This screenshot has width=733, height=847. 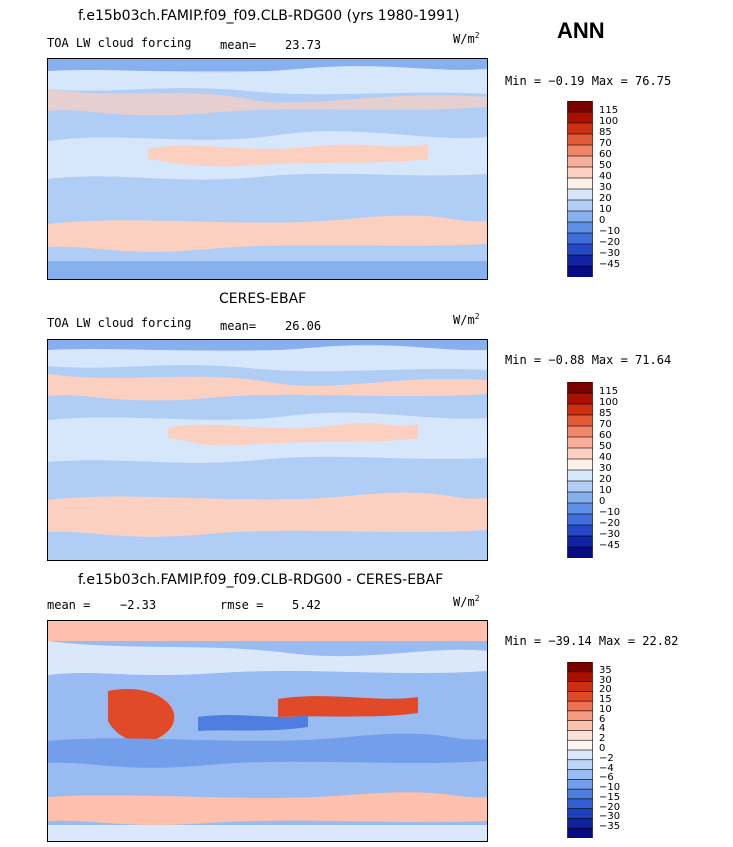 What do you see at coordinates (609, 110) in the screenshot?
I see `colorbar-tick-label: 115` at bounding box center [609, 110].